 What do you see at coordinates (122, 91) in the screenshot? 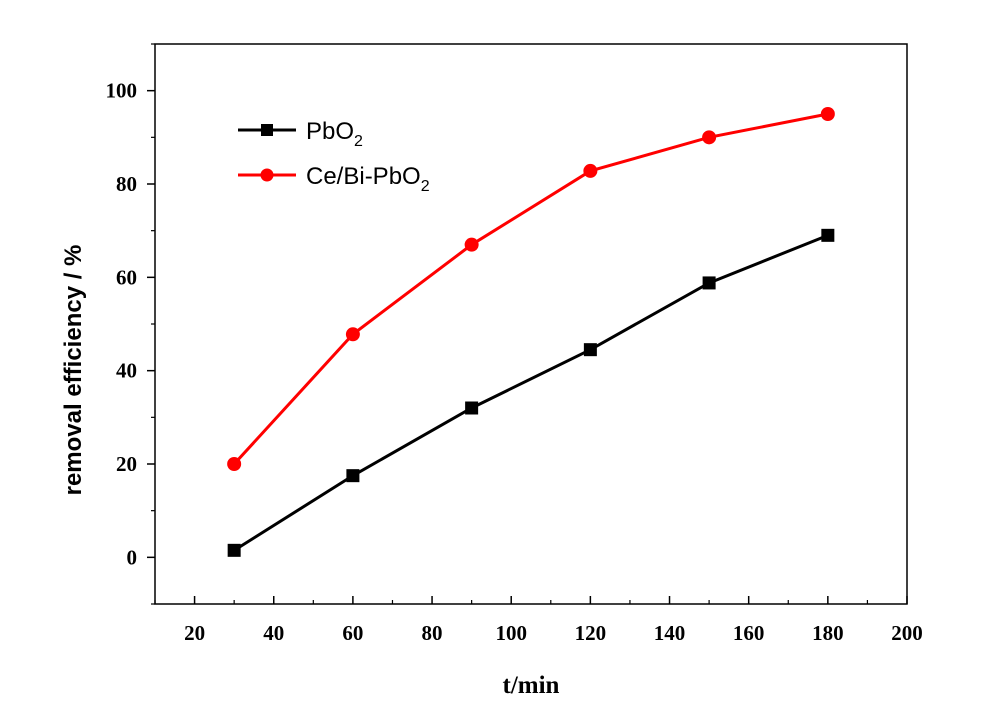
I see `y-tick-label: 100` at bounding box center [122, 91].